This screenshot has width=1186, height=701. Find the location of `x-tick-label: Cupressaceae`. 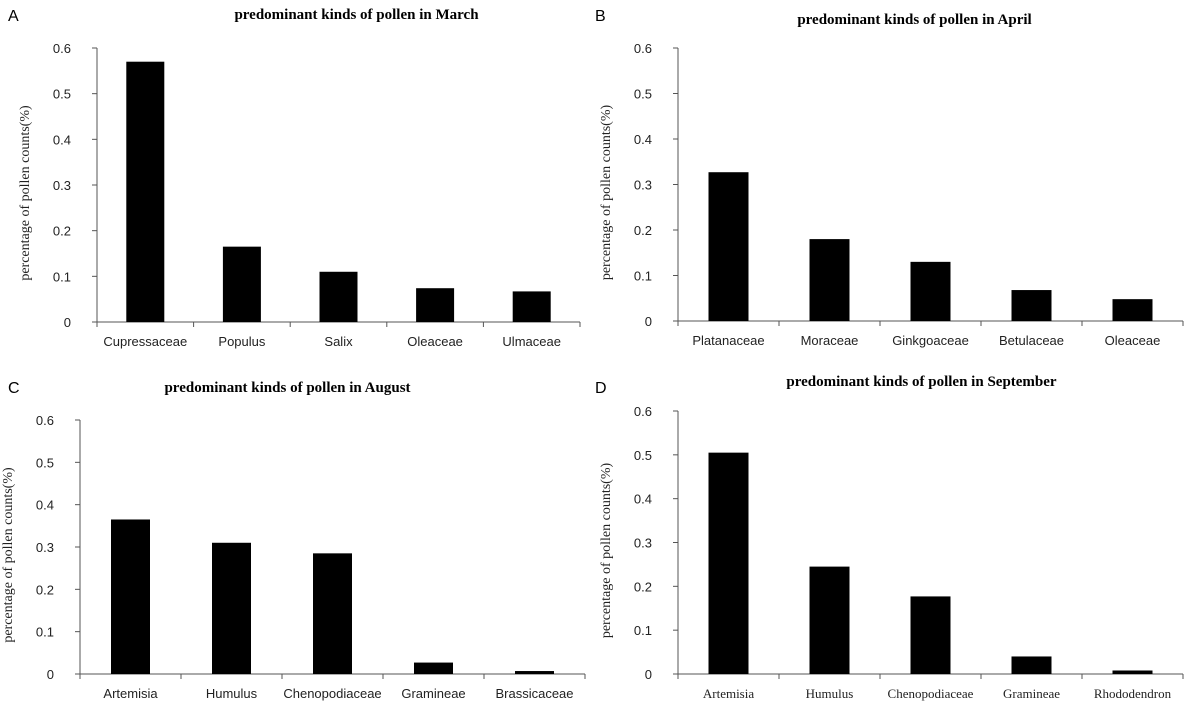

x-tick-label: Cupressaceae is located at coordinates (145, 341).